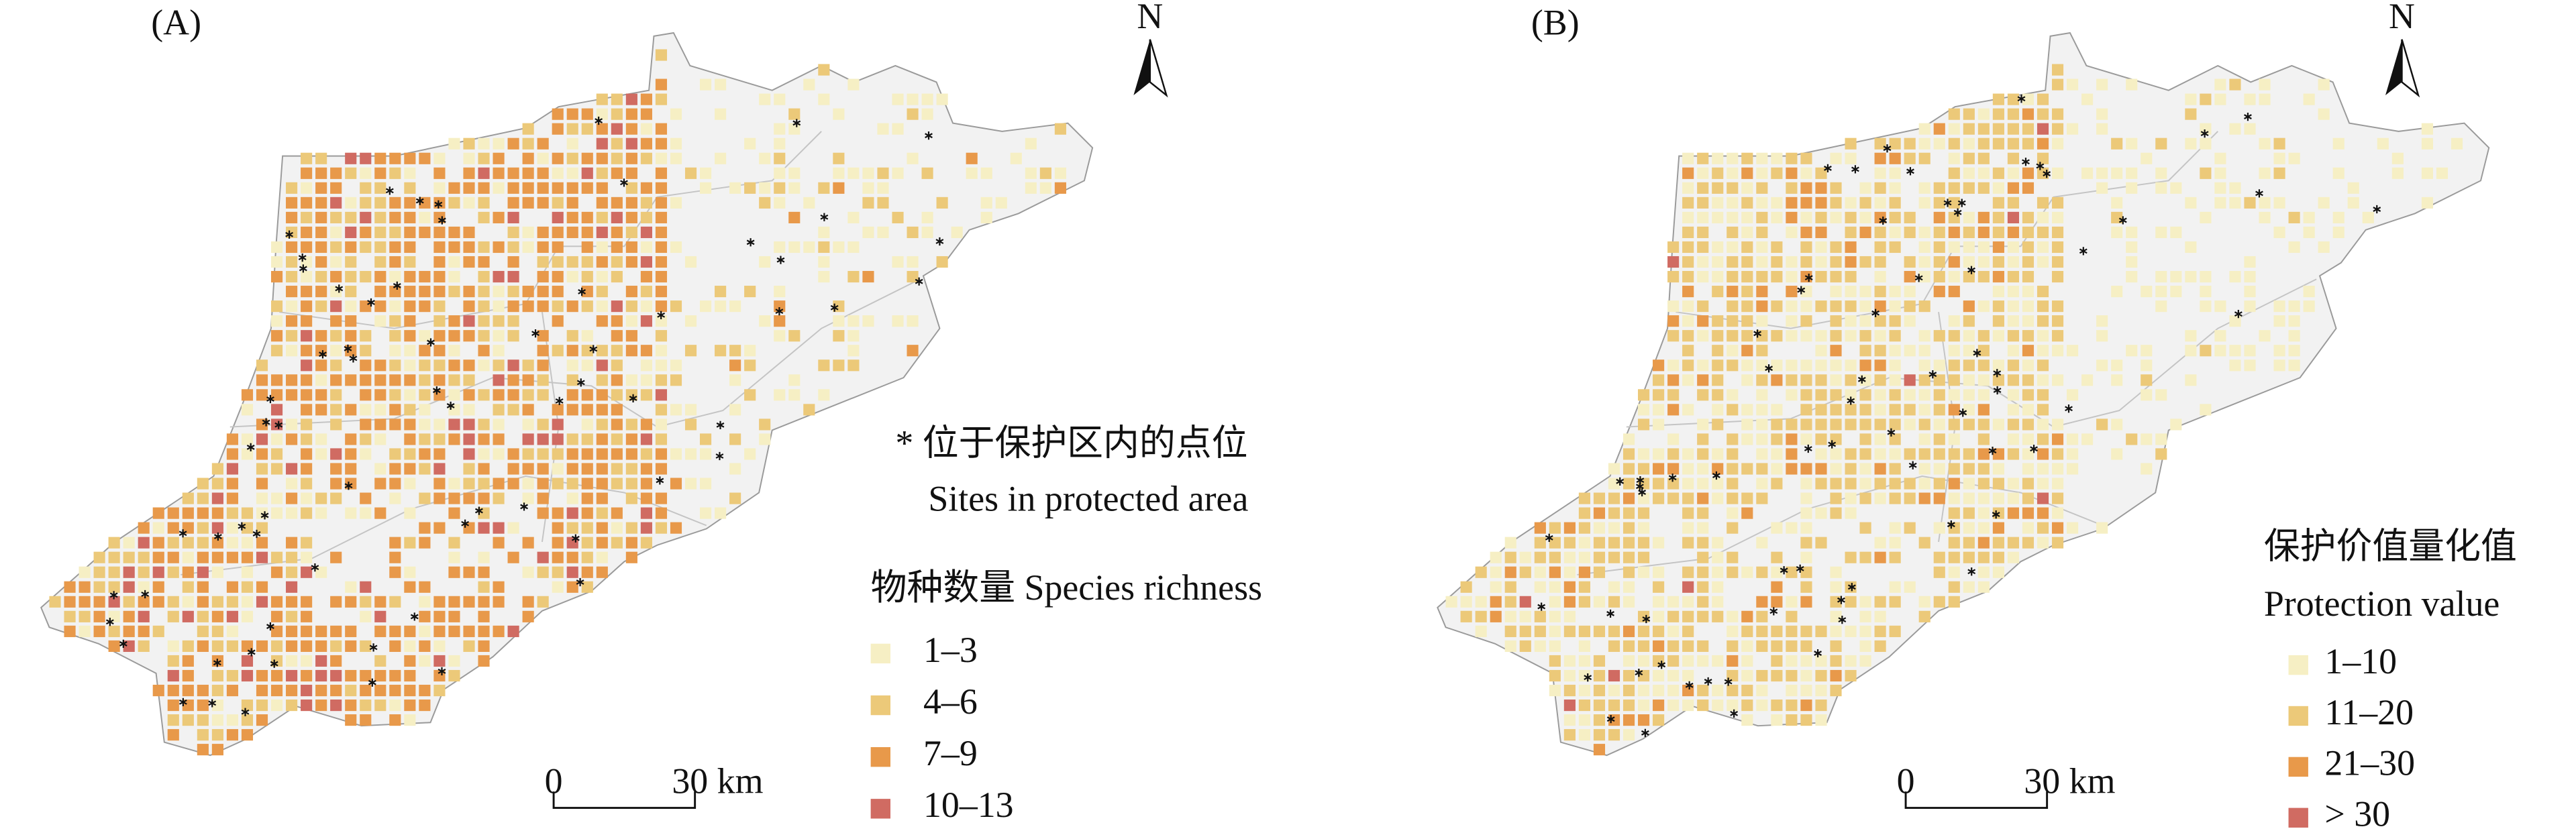 This screenshot has width=2576, height=835. I want to click on legend-swatch, so click(2298, 818).